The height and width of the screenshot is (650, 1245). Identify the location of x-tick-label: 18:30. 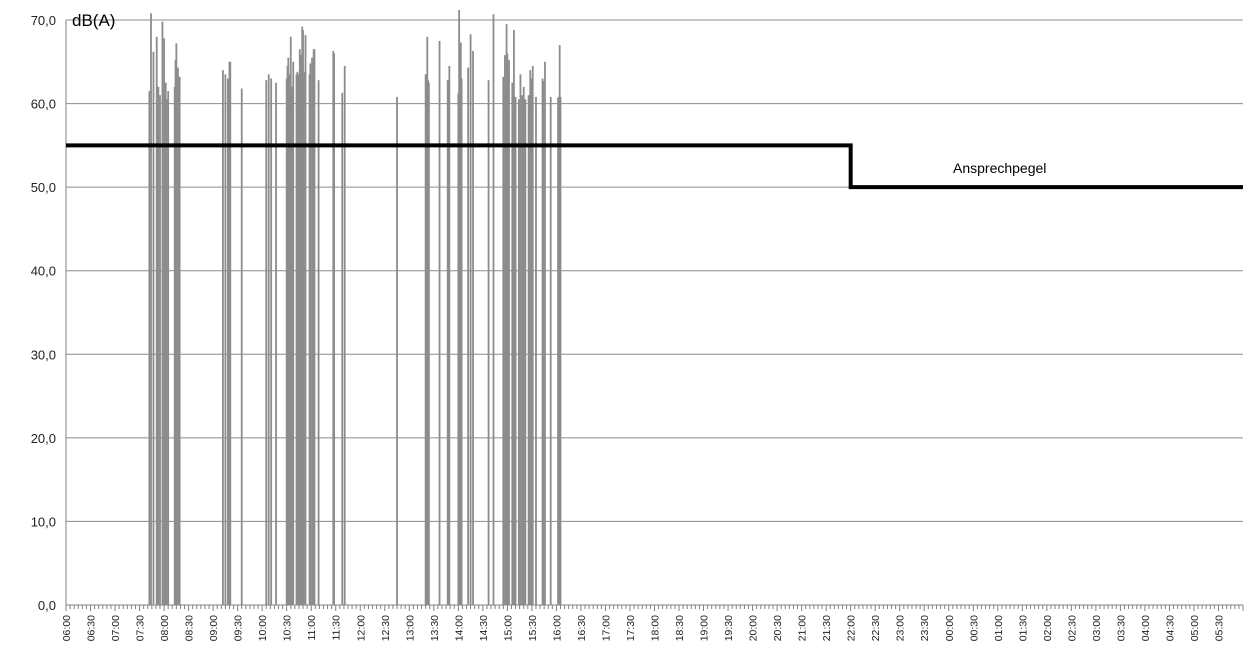
(680, 628).